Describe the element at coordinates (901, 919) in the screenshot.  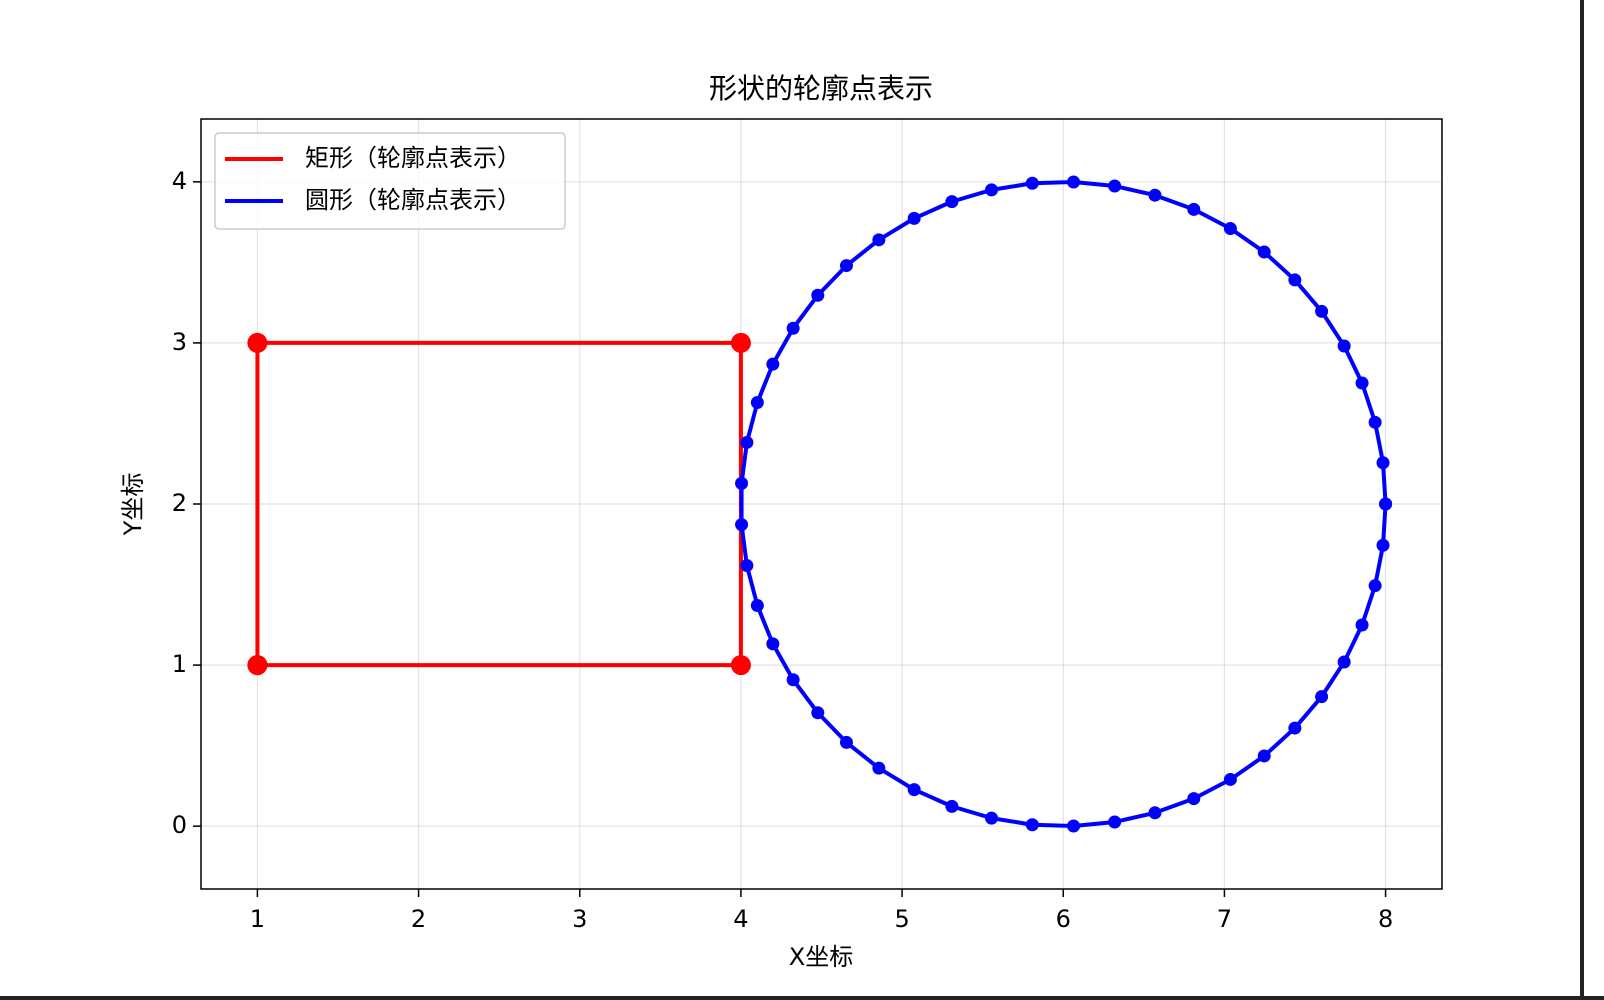
I see `x-tick-label: 5` at that location.